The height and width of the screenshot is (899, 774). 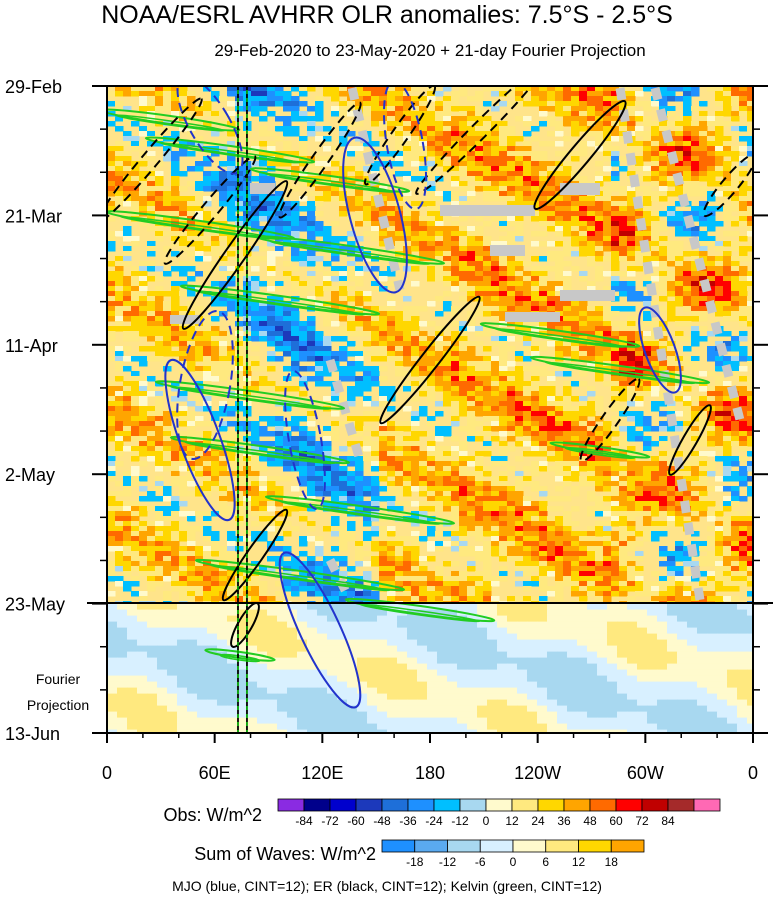 What do you see at coordinates (415, 862) in the screenshot?
I see `colorbar-level-label: -18` at bounding box center [415, 862].